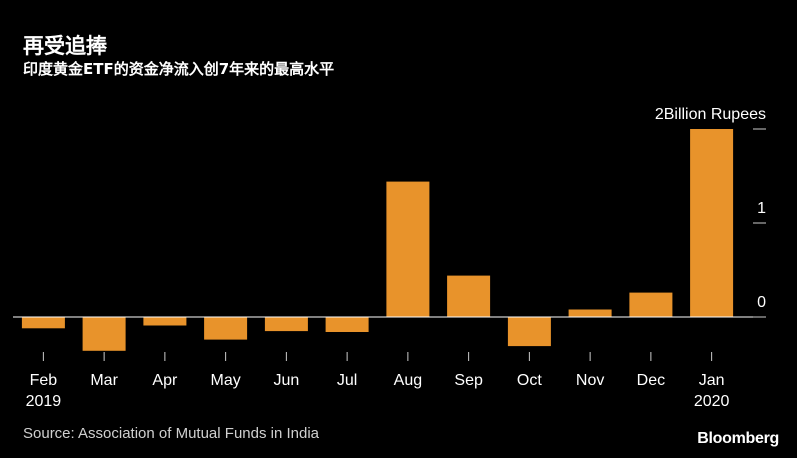 The height and width of the screenshot is (458, 797). What do you see at coordinates (347, 380) in the screenshot?
I see `x-tick-label: Jul` at bounding box center [347, 380].